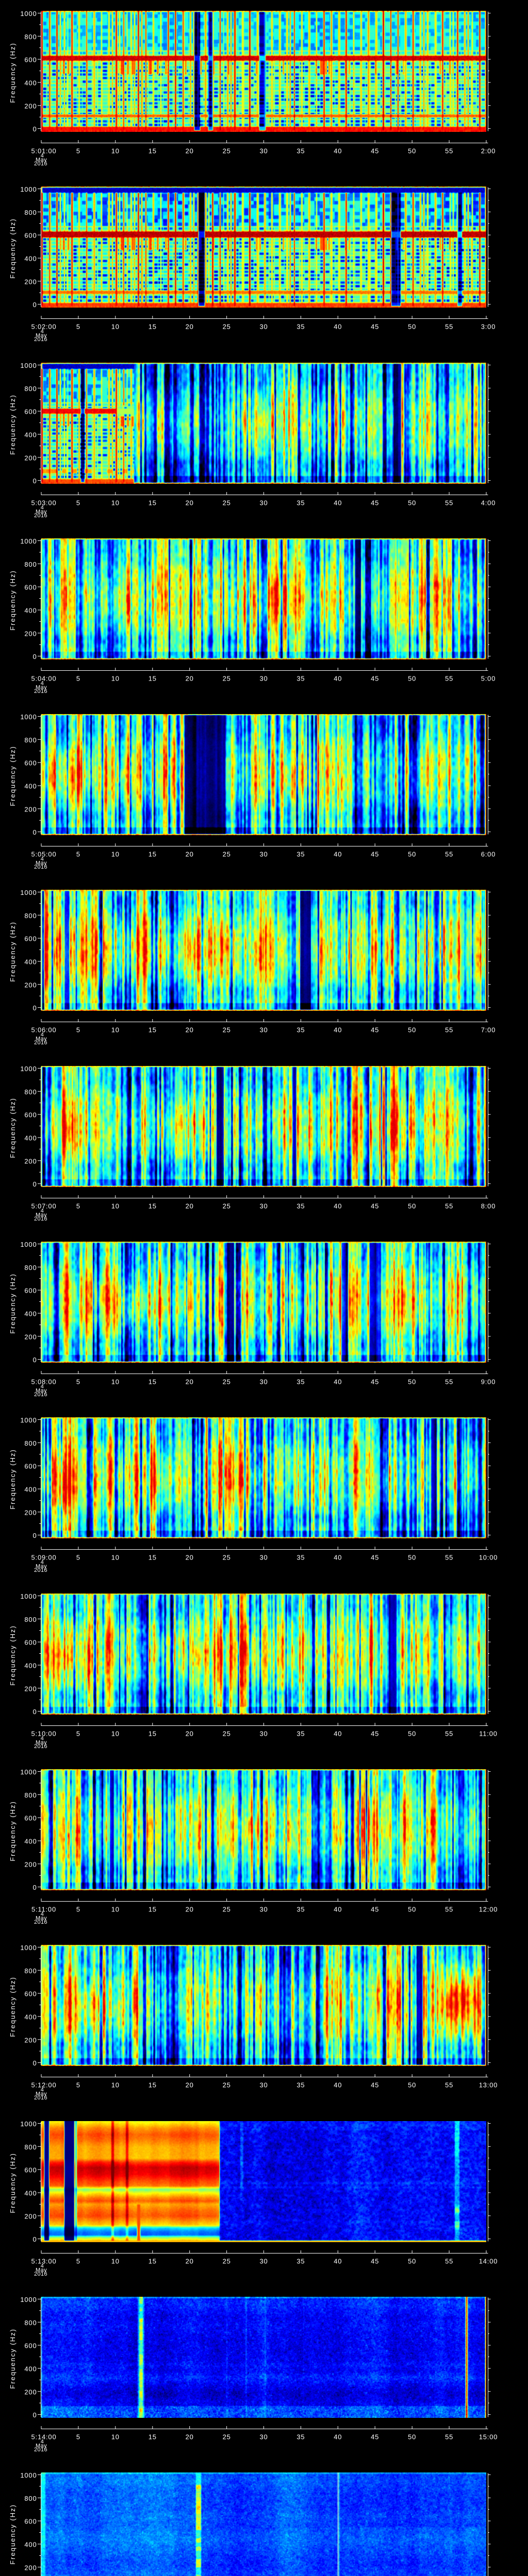 This screenshot has height=2576, width=528. I want to click on svg-text: 5:01:00, so click(44, 151).